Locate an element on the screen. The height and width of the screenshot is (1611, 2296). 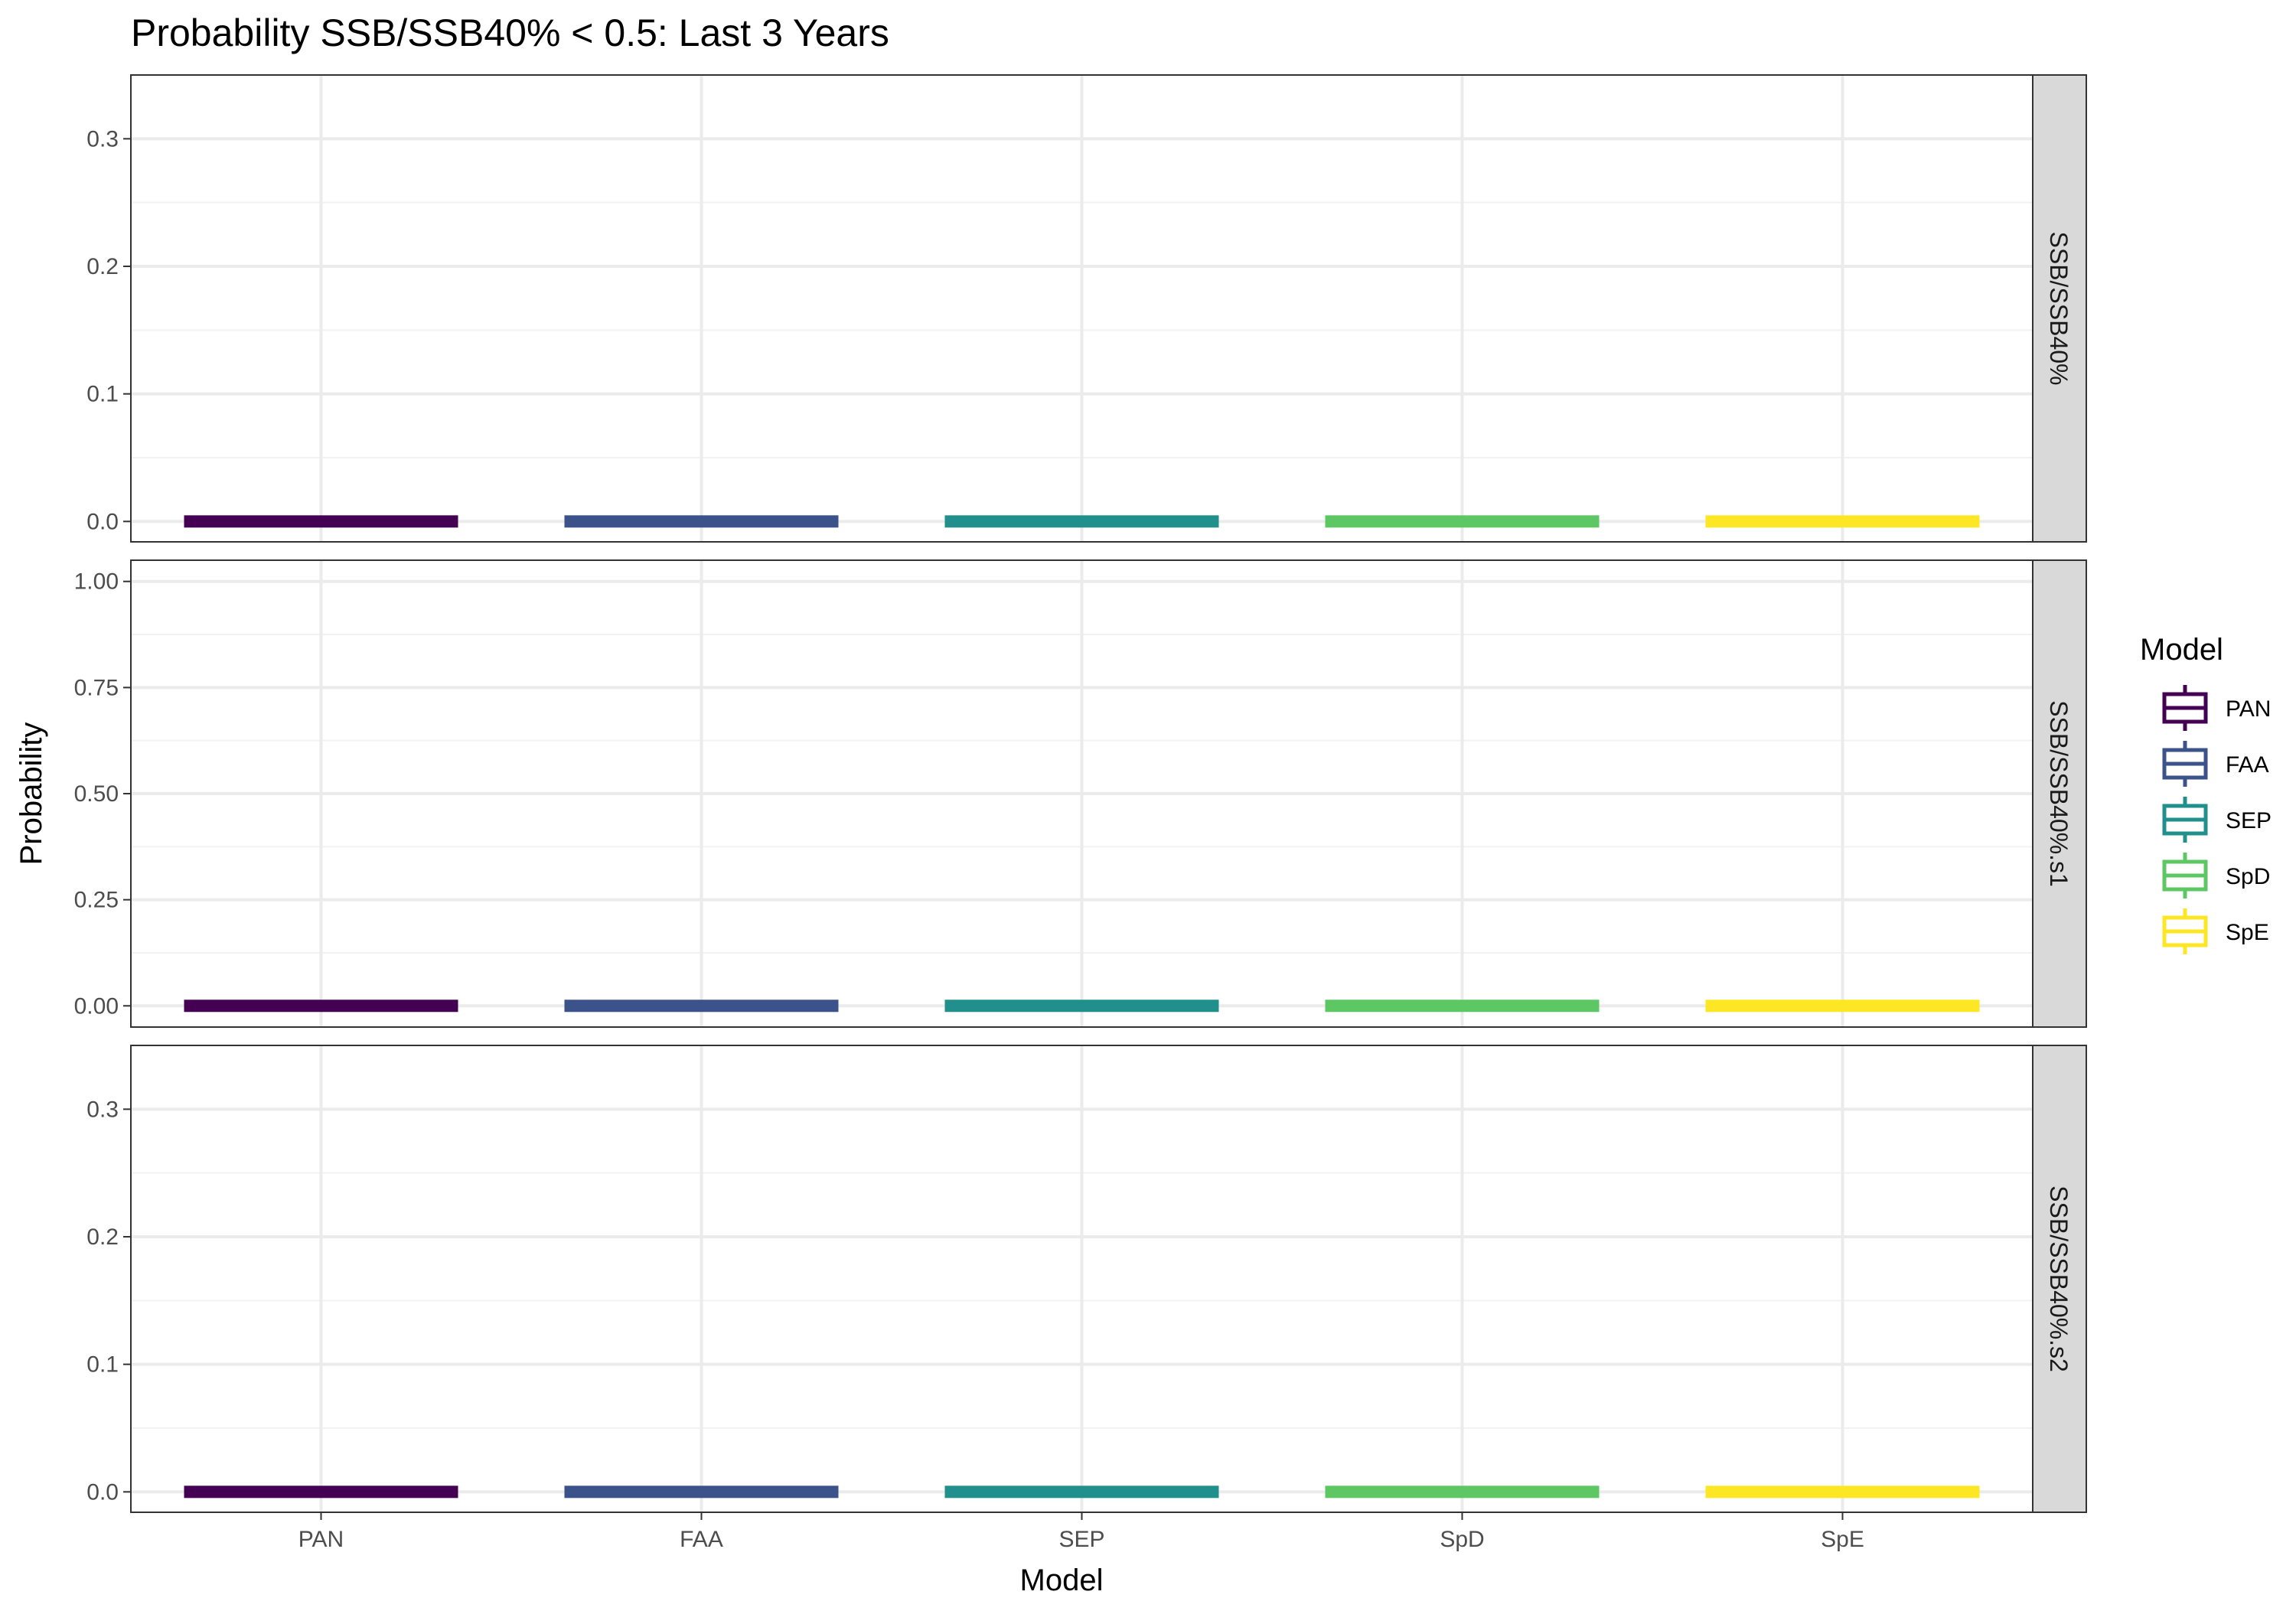
legend-item-sep: SEP is located at coordinates (2214, 820).